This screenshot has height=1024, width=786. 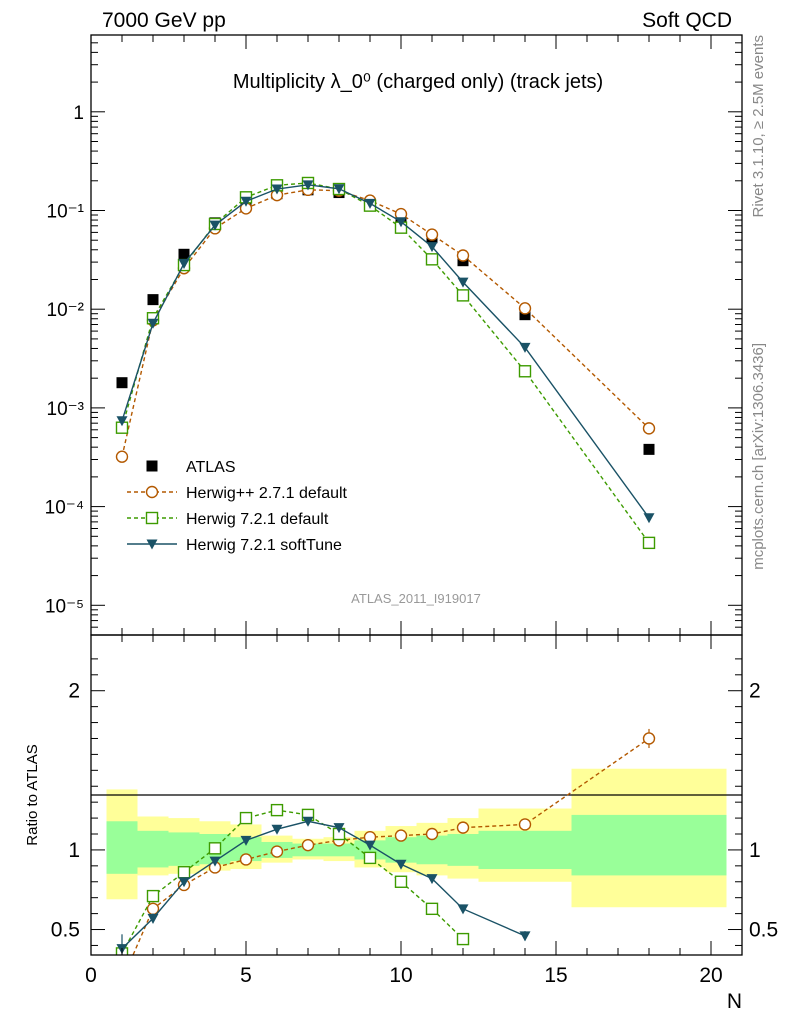 What do you see at coordinates (687, 20) in the screenshot?
I see `header-right-label: Soft QCD` at bounding box center [687, 20].